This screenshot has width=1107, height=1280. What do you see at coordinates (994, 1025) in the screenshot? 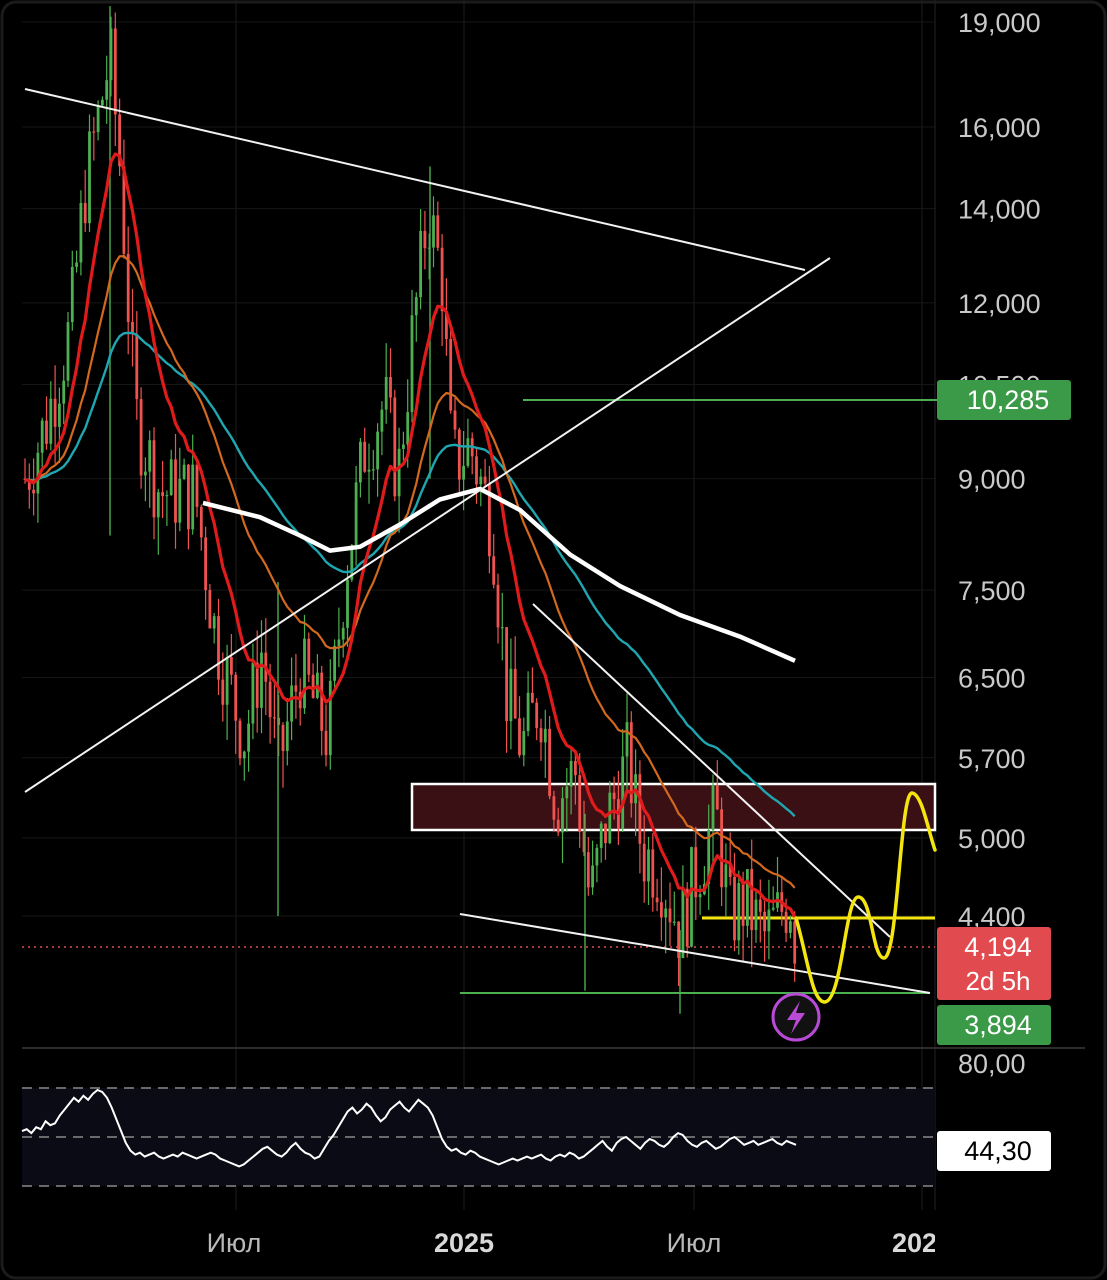
I see `support-price-label: 3,894` at bounding box center [994, 1025].